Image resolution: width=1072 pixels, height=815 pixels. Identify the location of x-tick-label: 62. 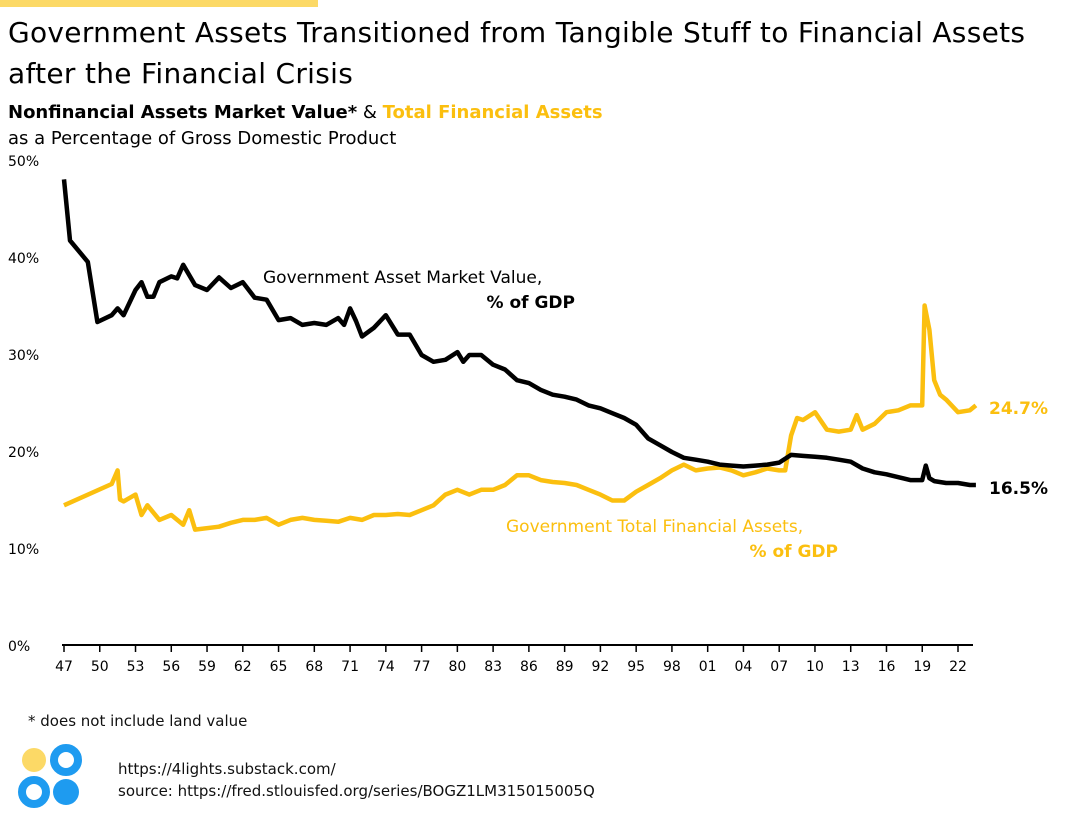
(243, 667).